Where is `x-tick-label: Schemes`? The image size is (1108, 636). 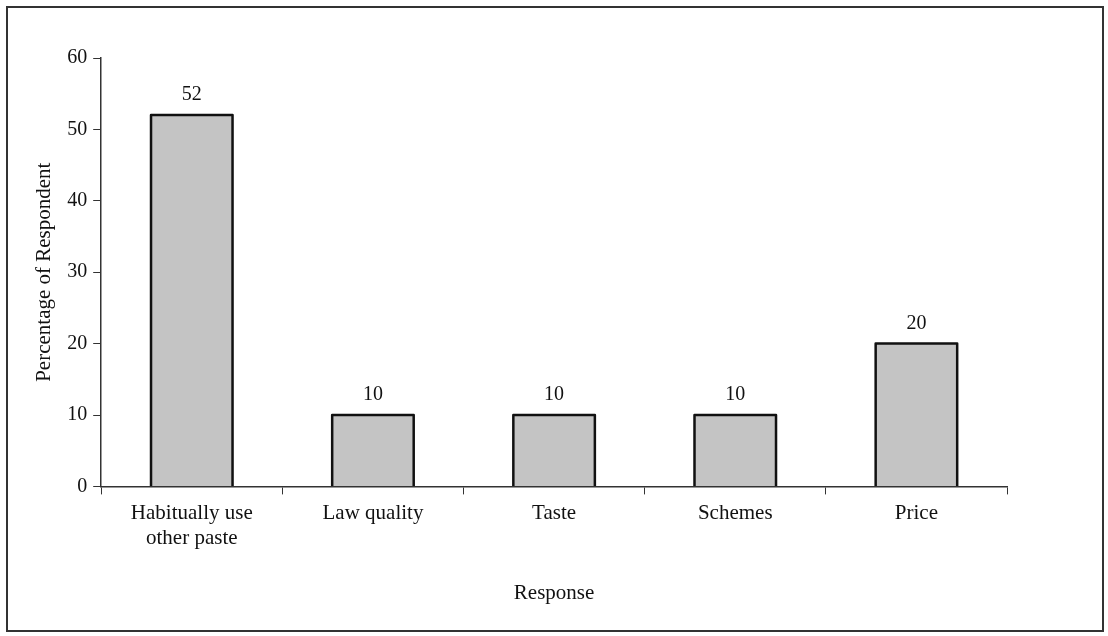 x-tick-label: Schemes is located at coordinates (735, 511).